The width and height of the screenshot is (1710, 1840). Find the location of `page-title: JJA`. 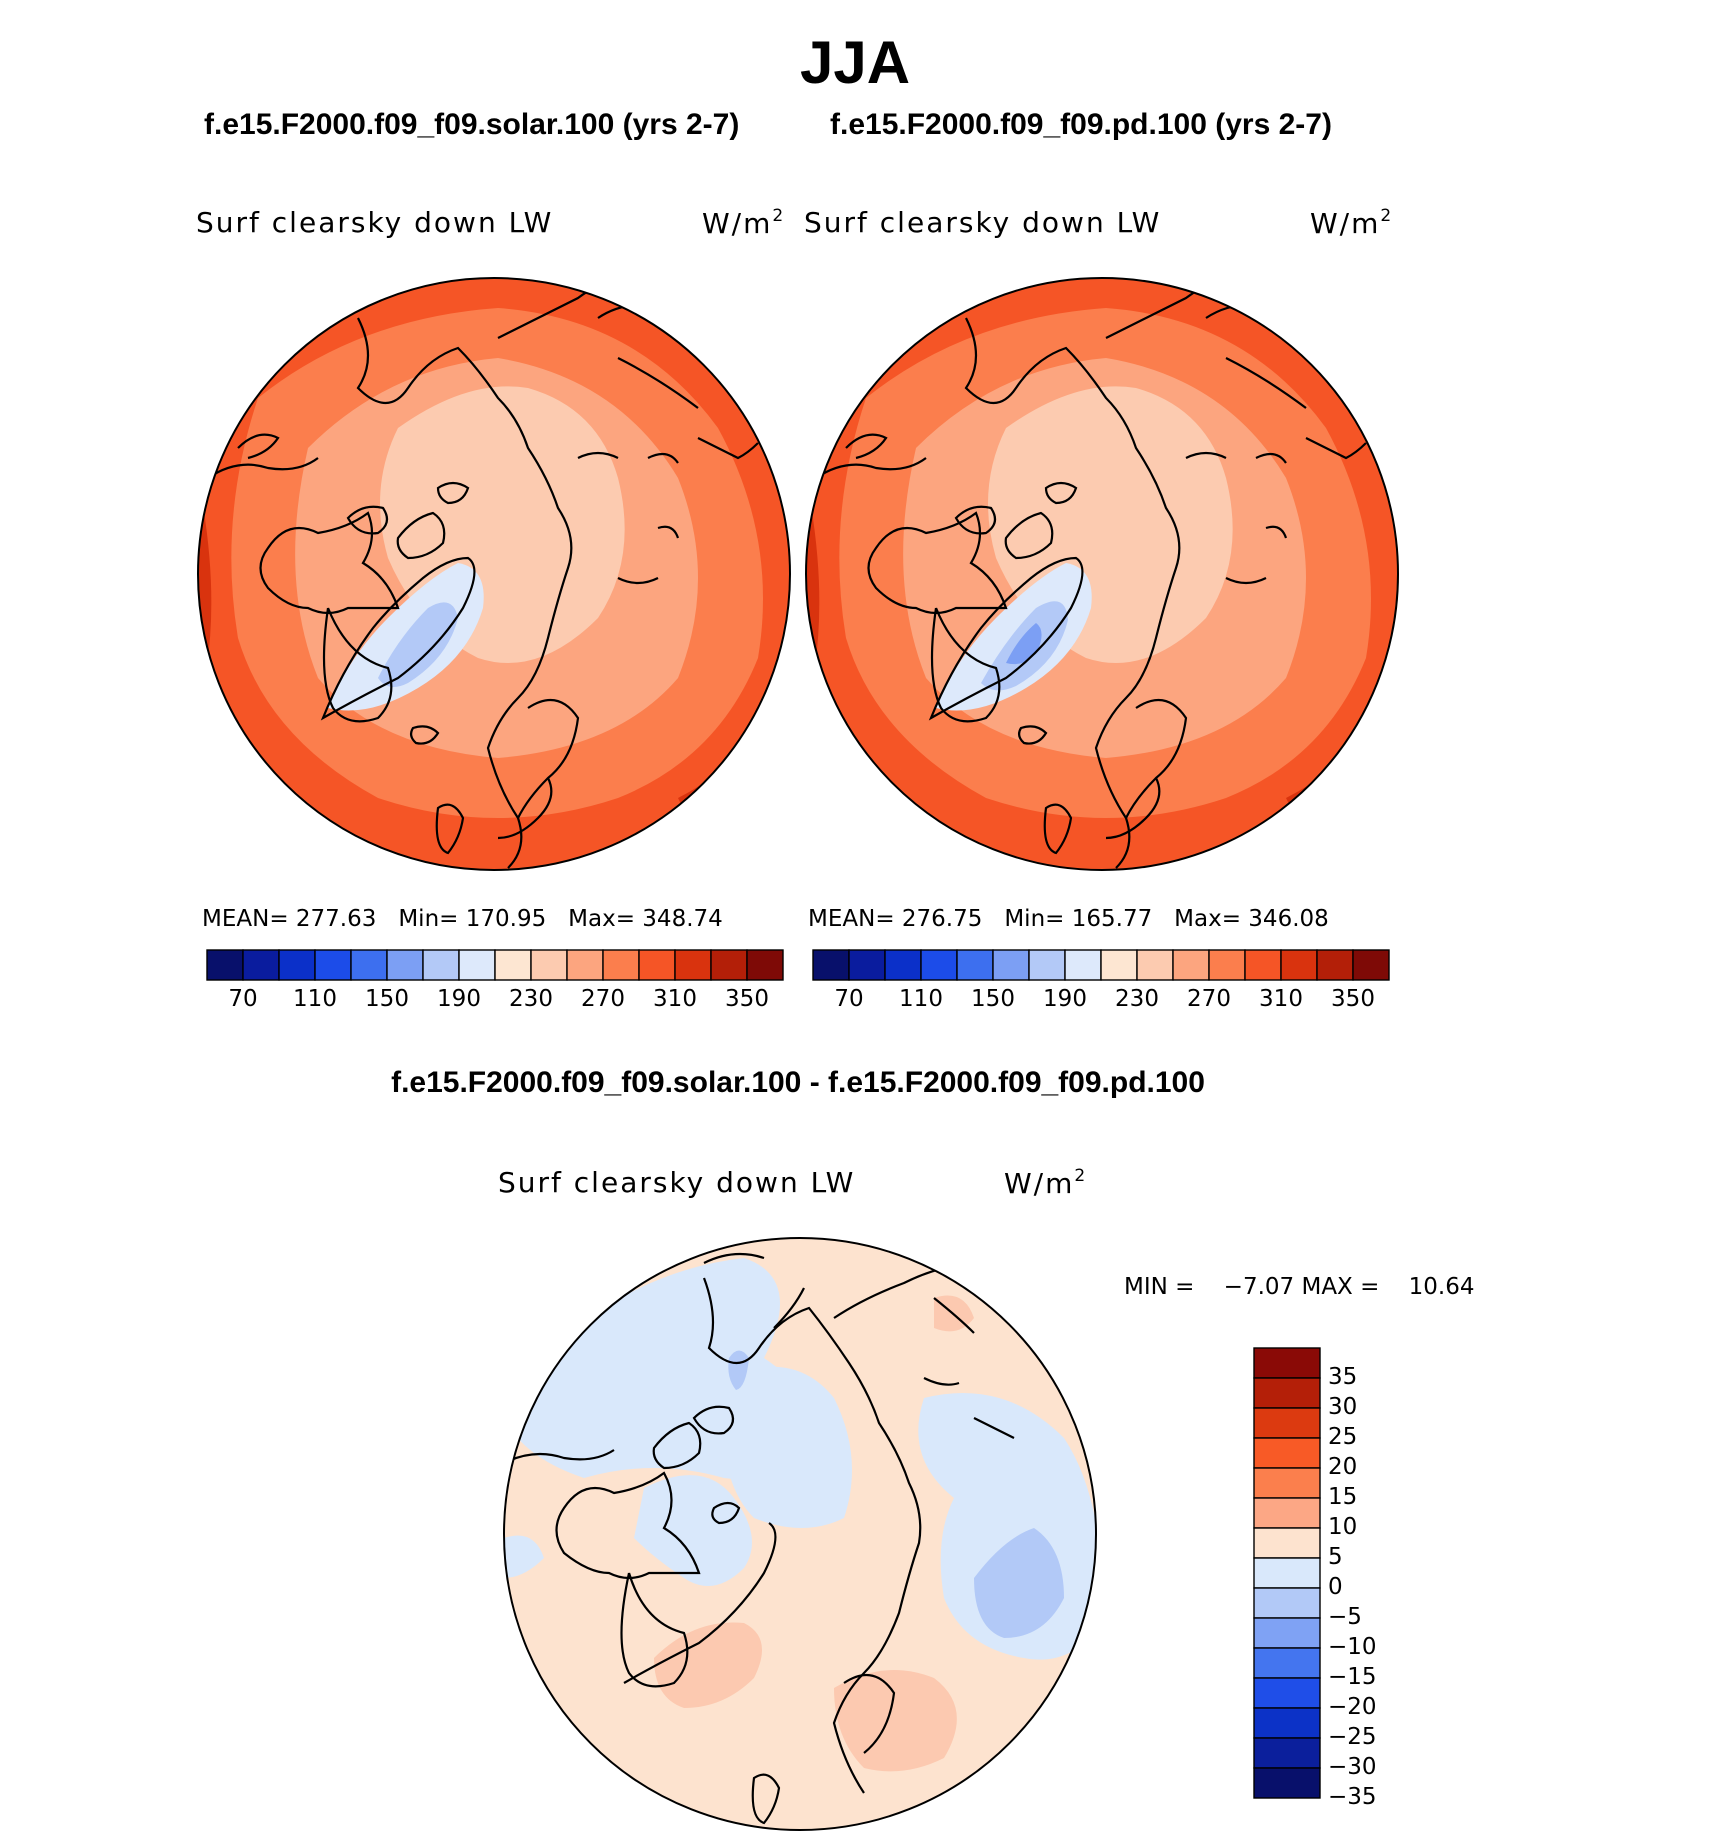

page-title: JJA is located at coordinates (855, 62).